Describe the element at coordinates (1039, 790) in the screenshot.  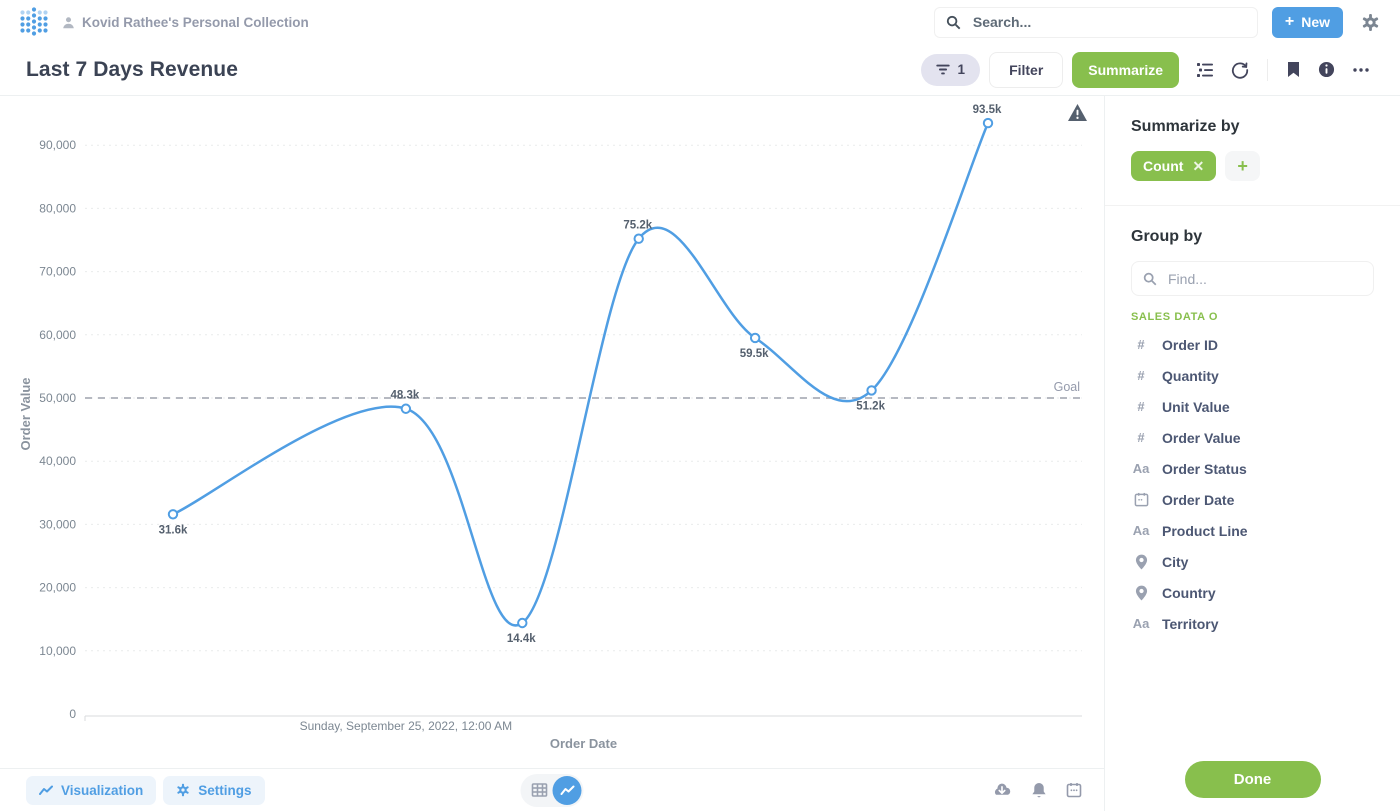
I see `bell-icon` at that location.